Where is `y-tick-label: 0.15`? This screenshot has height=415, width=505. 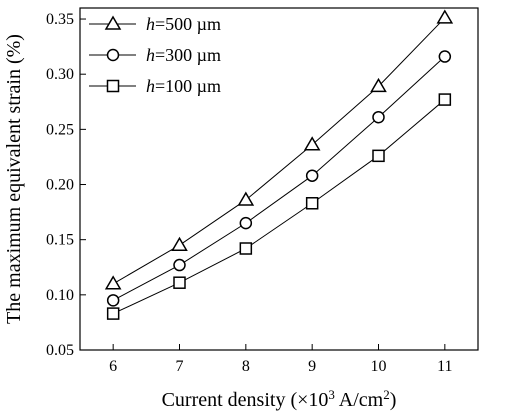
y-tick-label: 0.15 is located at coordinates (60, 240).